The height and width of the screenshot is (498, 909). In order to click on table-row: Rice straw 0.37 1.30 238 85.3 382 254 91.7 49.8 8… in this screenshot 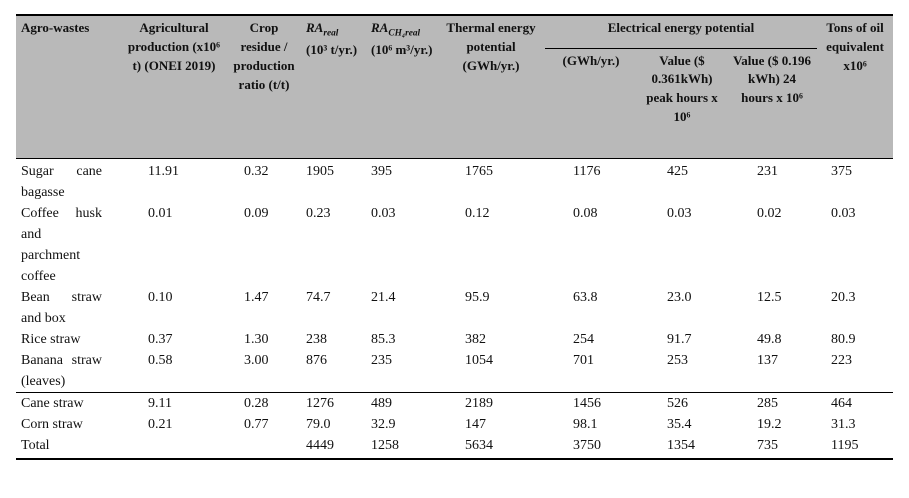, I will do `click(454, 339)`.